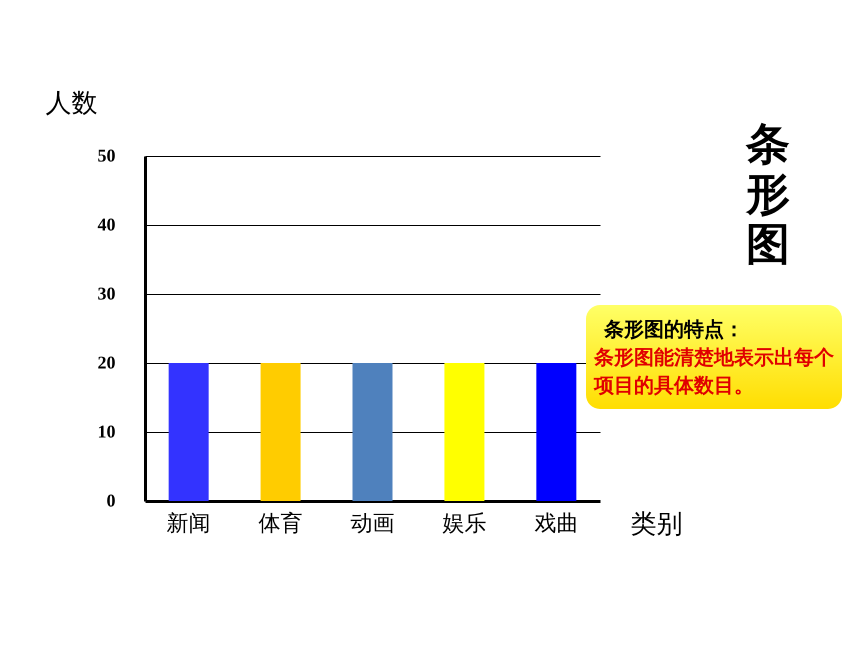  I want to click on x-tick-label: 动画, so click(372, 524).